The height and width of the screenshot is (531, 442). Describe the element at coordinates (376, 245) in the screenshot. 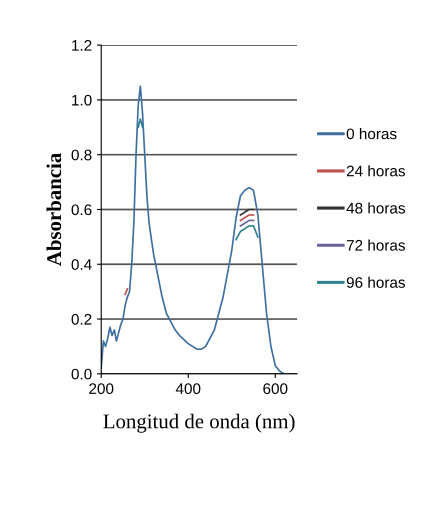

I see `legend-label: 72 horas` at that location.